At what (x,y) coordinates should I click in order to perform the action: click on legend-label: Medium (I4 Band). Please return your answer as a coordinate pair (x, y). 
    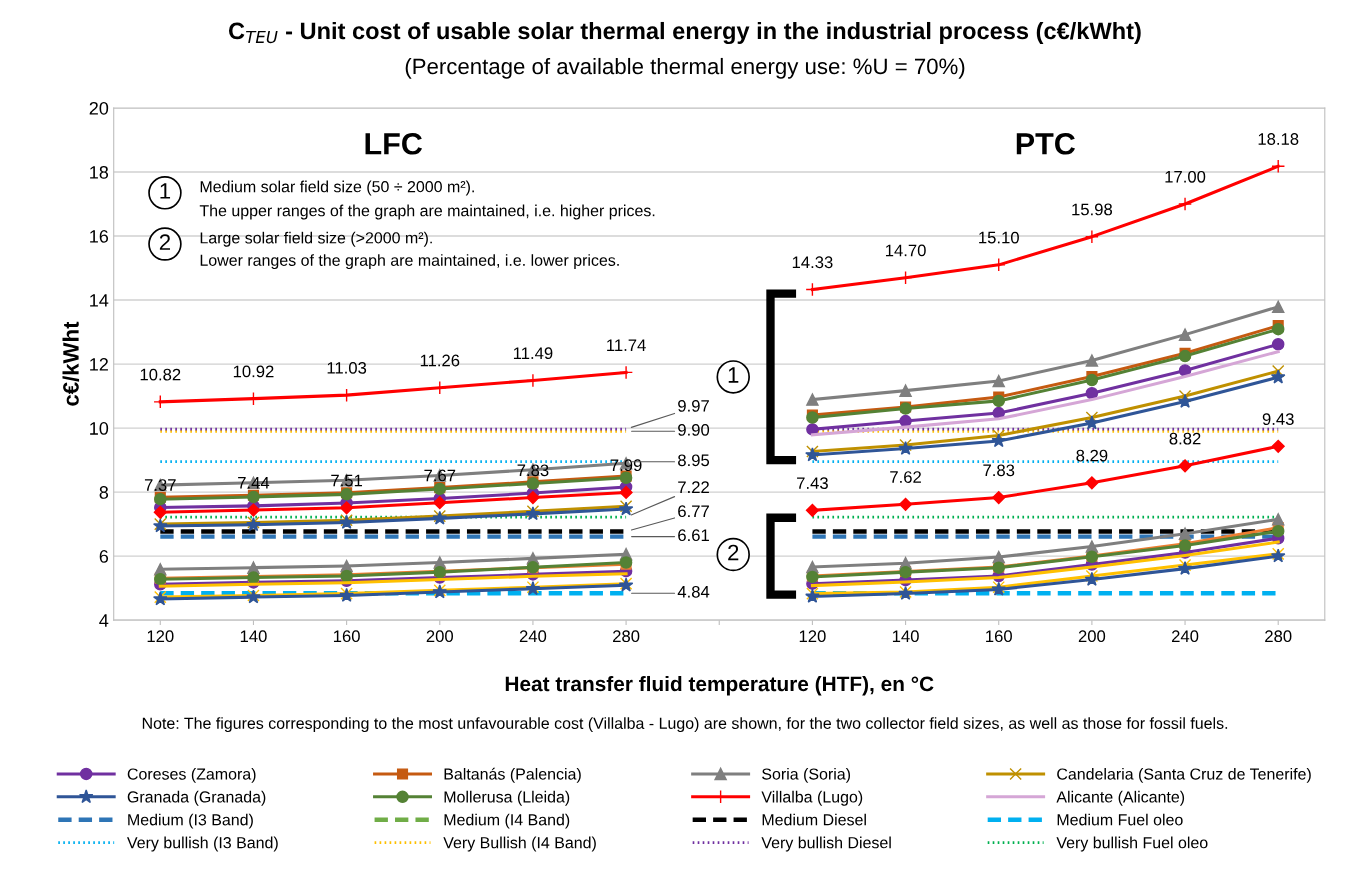
    Looking at the image, I should click on (507, 821).